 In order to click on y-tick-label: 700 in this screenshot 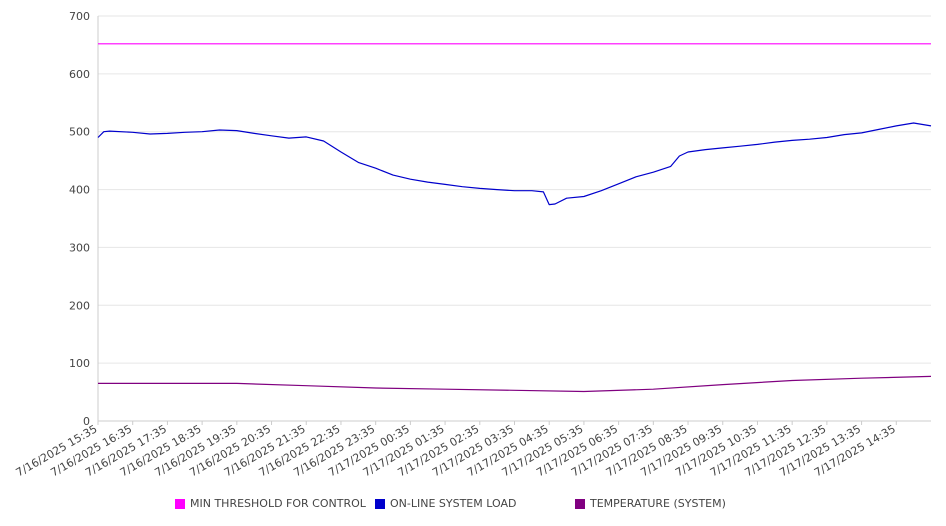, I will do `click(79, 16)`.